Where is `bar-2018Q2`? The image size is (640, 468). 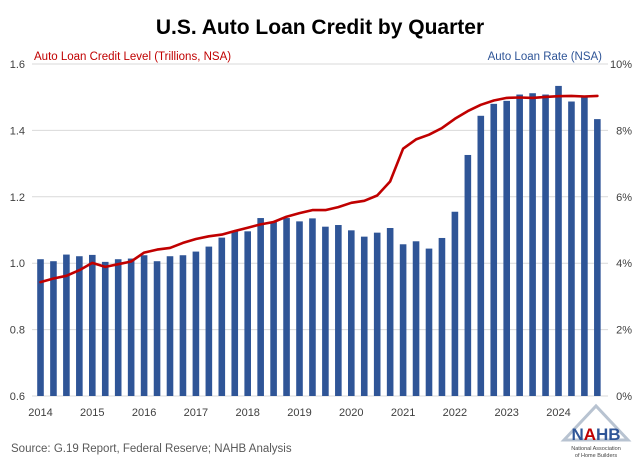
bar-2018Q2 is located at coordinates (260, 307).